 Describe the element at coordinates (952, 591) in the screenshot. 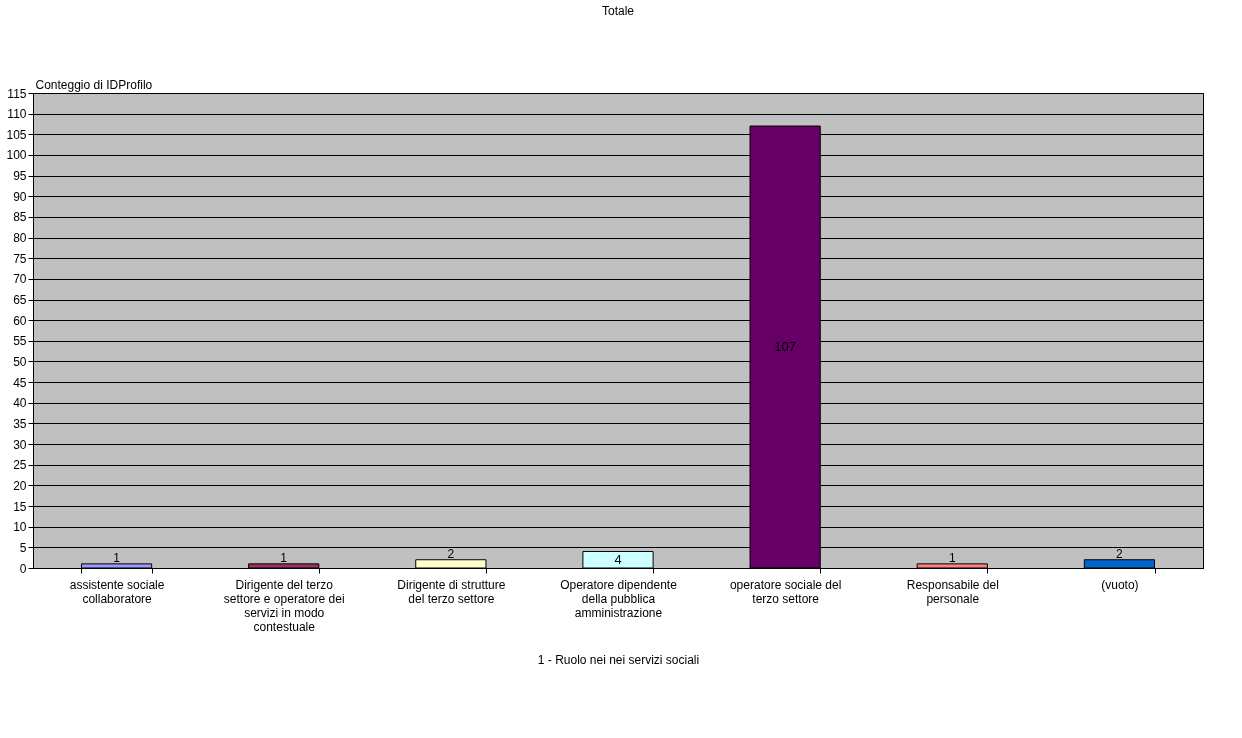

I see `x-tick-label: Responsabile del personale` at that location.